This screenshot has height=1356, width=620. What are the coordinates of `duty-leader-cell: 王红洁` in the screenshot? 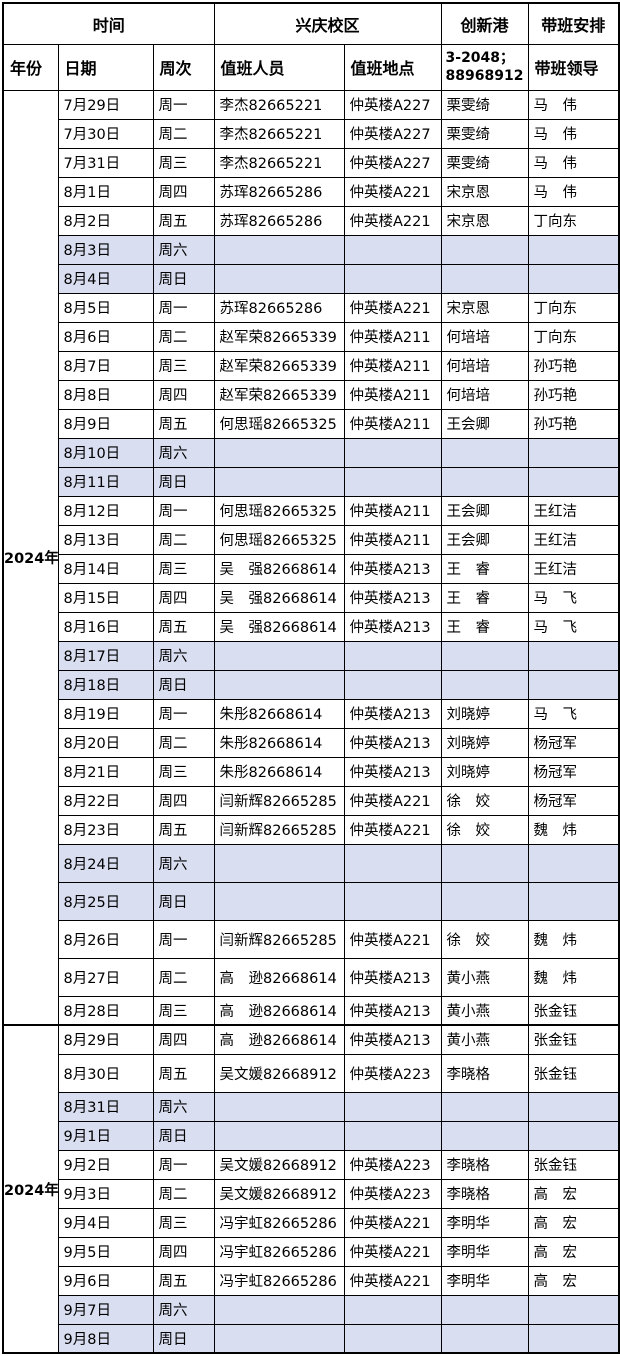 It's located at (573, 568).